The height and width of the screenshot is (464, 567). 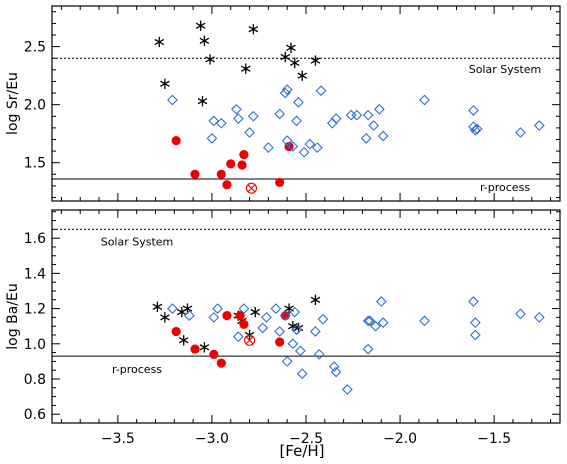 I want to click on y-tick-label: 1.5, so click(x=35, y=164).